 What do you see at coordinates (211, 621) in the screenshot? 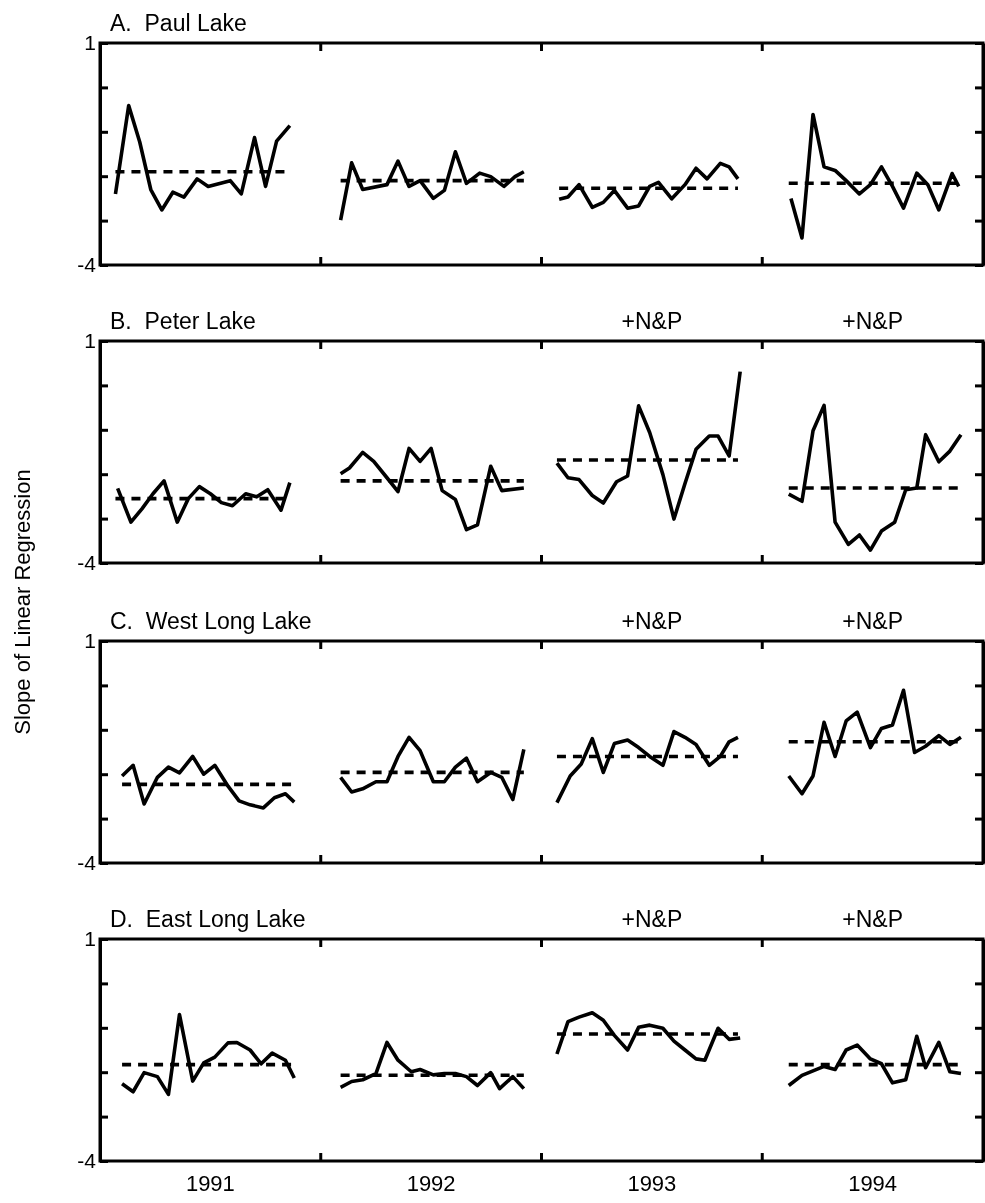
I see `chart-title: C. West Long Lake` at bounding box center [211, 621].